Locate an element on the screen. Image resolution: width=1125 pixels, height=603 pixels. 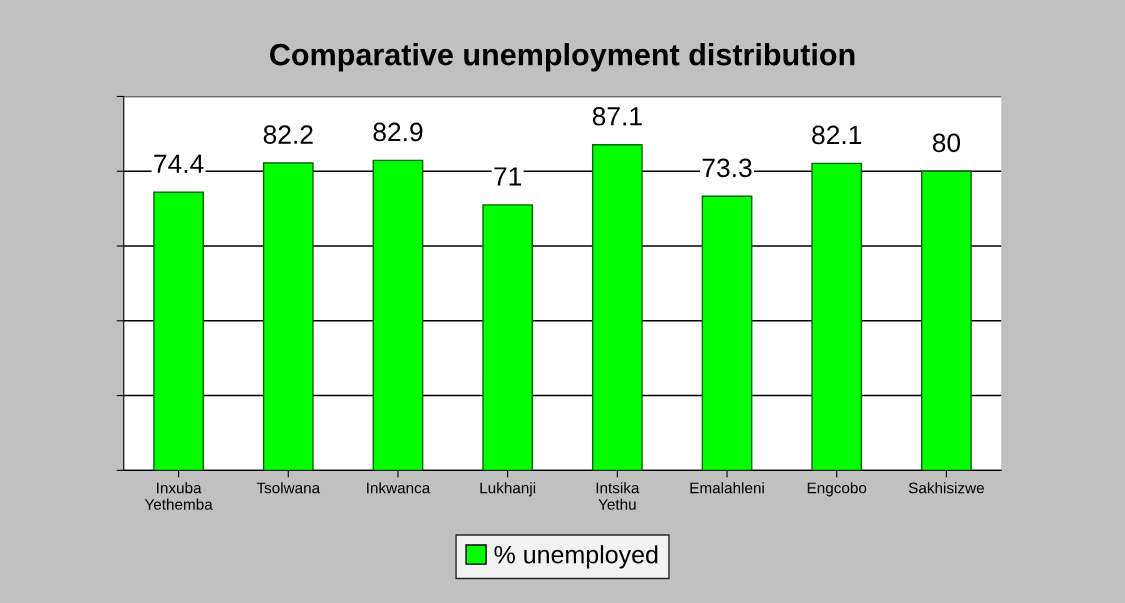
data-label: 82.9 is located at coordinates (398, 132).